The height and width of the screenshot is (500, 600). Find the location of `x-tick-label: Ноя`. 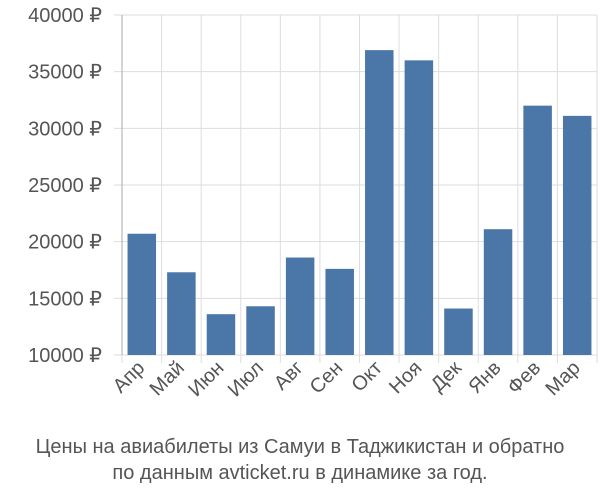

x-tick-label: Ноя is located at coordinates (405, 377).